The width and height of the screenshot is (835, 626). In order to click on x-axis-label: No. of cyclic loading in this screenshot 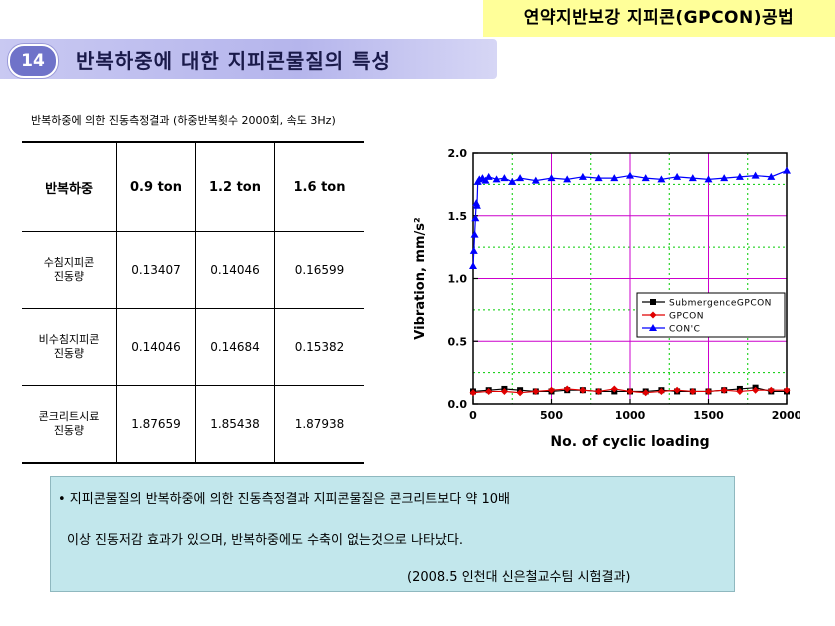, I will do `click(629, 442)`.